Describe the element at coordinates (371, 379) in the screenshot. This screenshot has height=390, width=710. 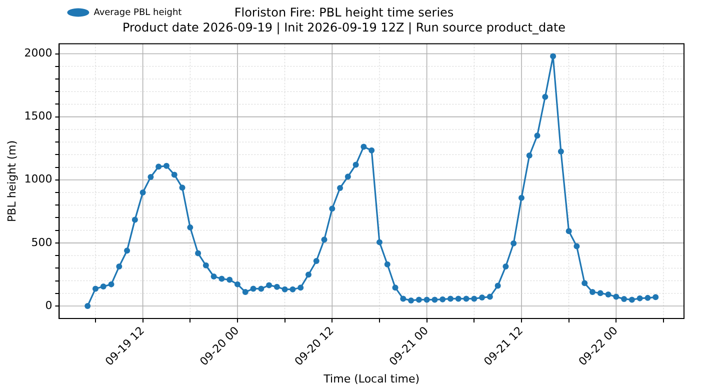
I see `x-axis-title: Time (Local time)` at that location.